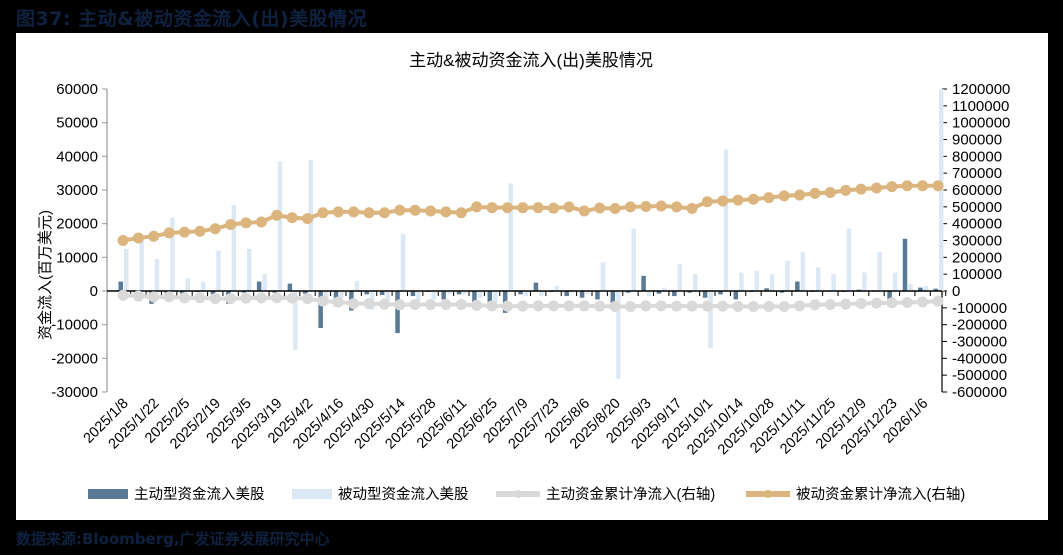 The image size is (1063, 555). I want to click on right-tick-label: 100000, so click(977, 274).